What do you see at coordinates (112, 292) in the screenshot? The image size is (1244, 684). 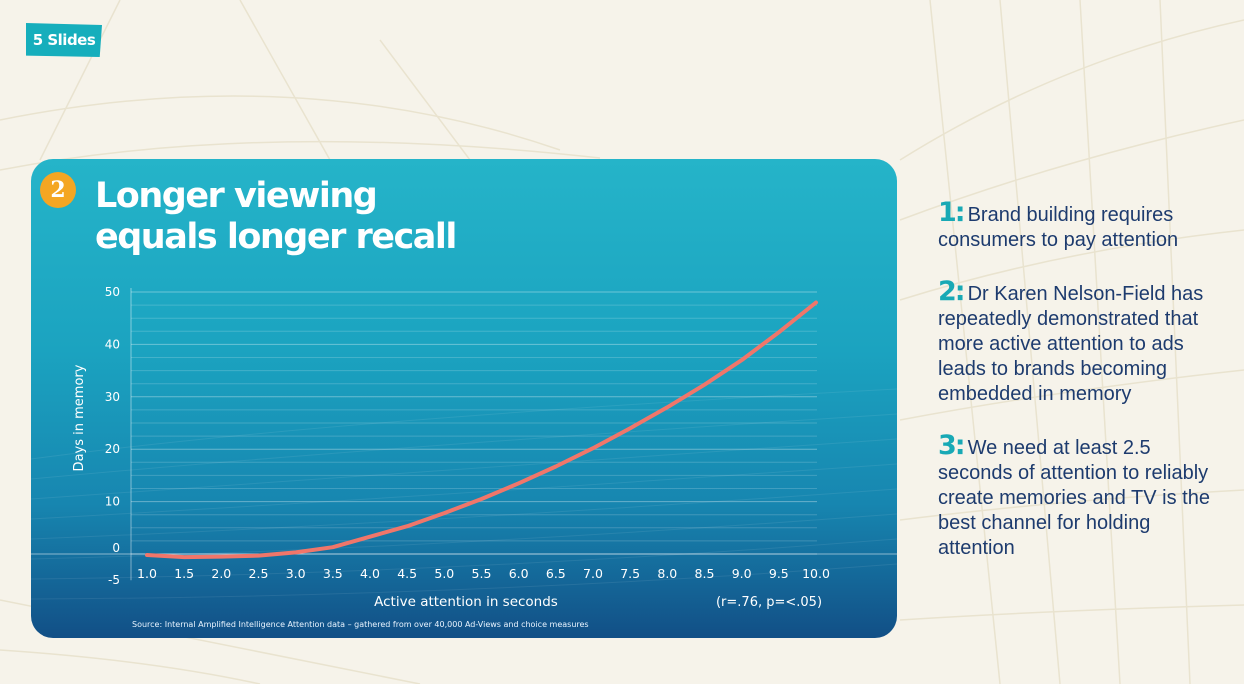 I see `y-tick-label: 50` at bounding box center [112, 292].